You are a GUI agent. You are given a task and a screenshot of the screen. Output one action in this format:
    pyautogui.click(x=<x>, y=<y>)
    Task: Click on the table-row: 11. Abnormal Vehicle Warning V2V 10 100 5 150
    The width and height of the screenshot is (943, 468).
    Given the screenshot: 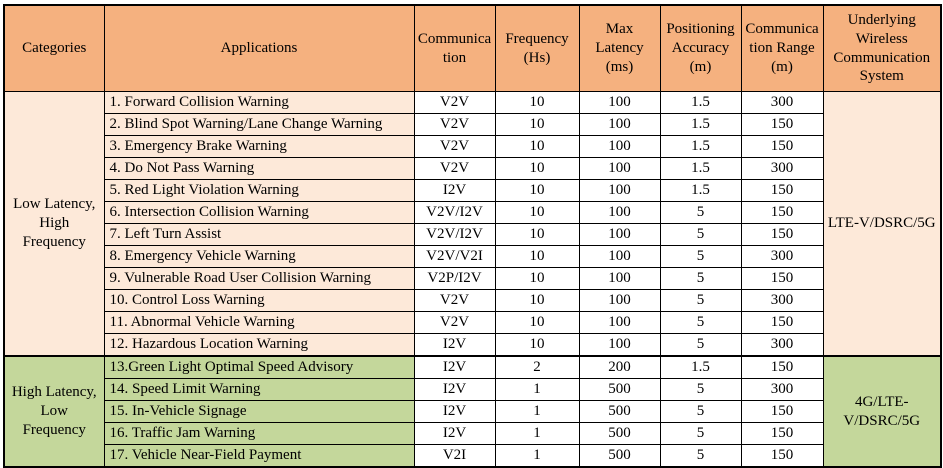 What is the action you would take?
    pyautogui.click(x=472, y=322)
    